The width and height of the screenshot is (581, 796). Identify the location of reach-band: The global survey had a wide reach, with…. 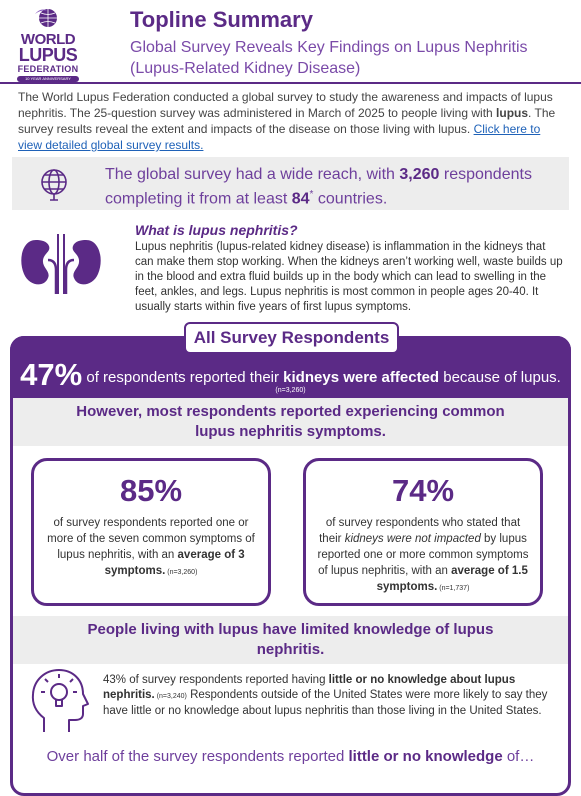
(290, 183).